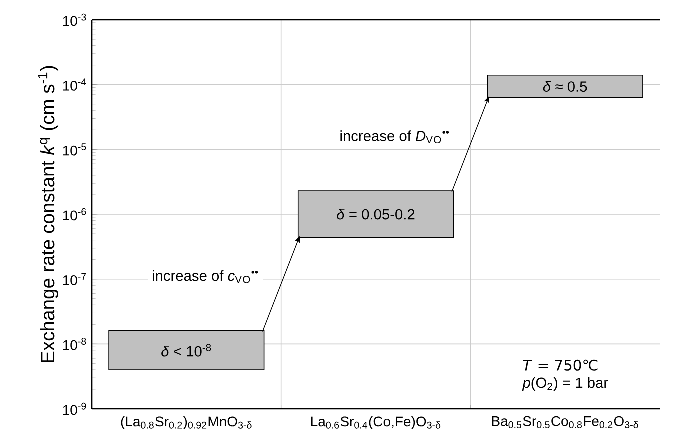  Describe the element at coordinates (74, 214) in the screenshot. I see `y-tick-label: 10$^{-6}$` at that location.